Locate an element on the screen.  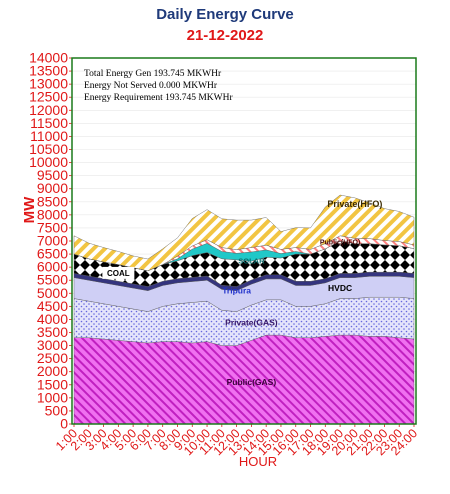
y-tick-label: 9000 is located at coordinates (52, 188).